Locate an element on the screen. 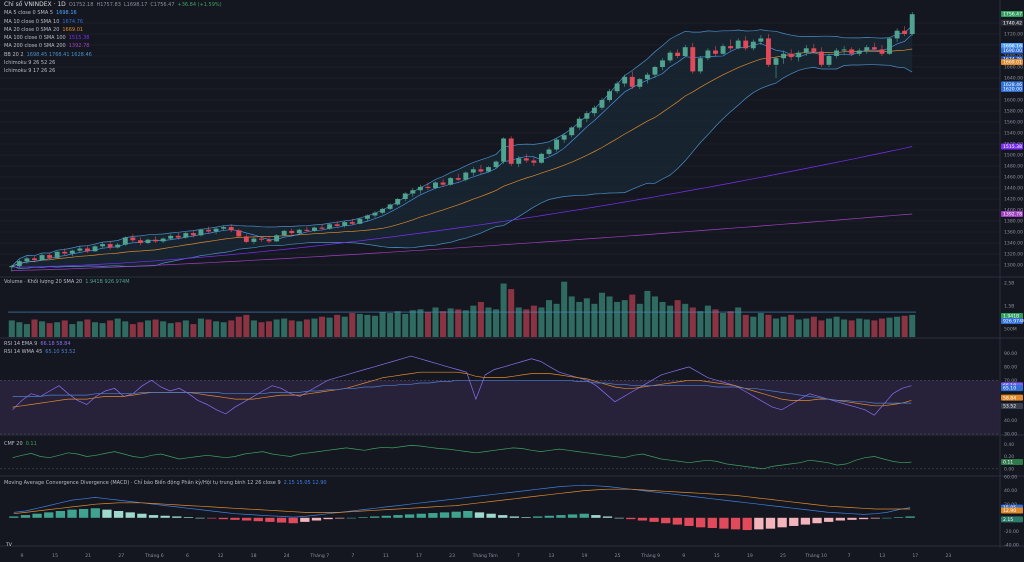 This screenshot has height=562, width=1024. rsi-legend-label-2: RSI 14 WMA 45 is located at coordinates (23, 352).